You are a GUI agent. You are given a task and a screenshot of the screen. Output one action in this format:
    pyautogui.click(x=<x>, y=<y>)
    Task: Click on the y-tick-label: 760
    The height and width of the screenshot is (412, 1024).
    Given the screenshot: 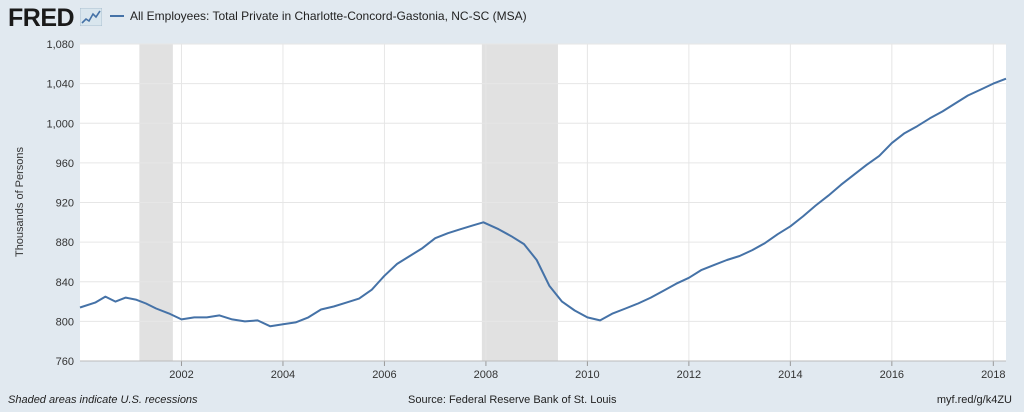 What is the action you would take?
    pyautogui.click(x=65, y=362)
    